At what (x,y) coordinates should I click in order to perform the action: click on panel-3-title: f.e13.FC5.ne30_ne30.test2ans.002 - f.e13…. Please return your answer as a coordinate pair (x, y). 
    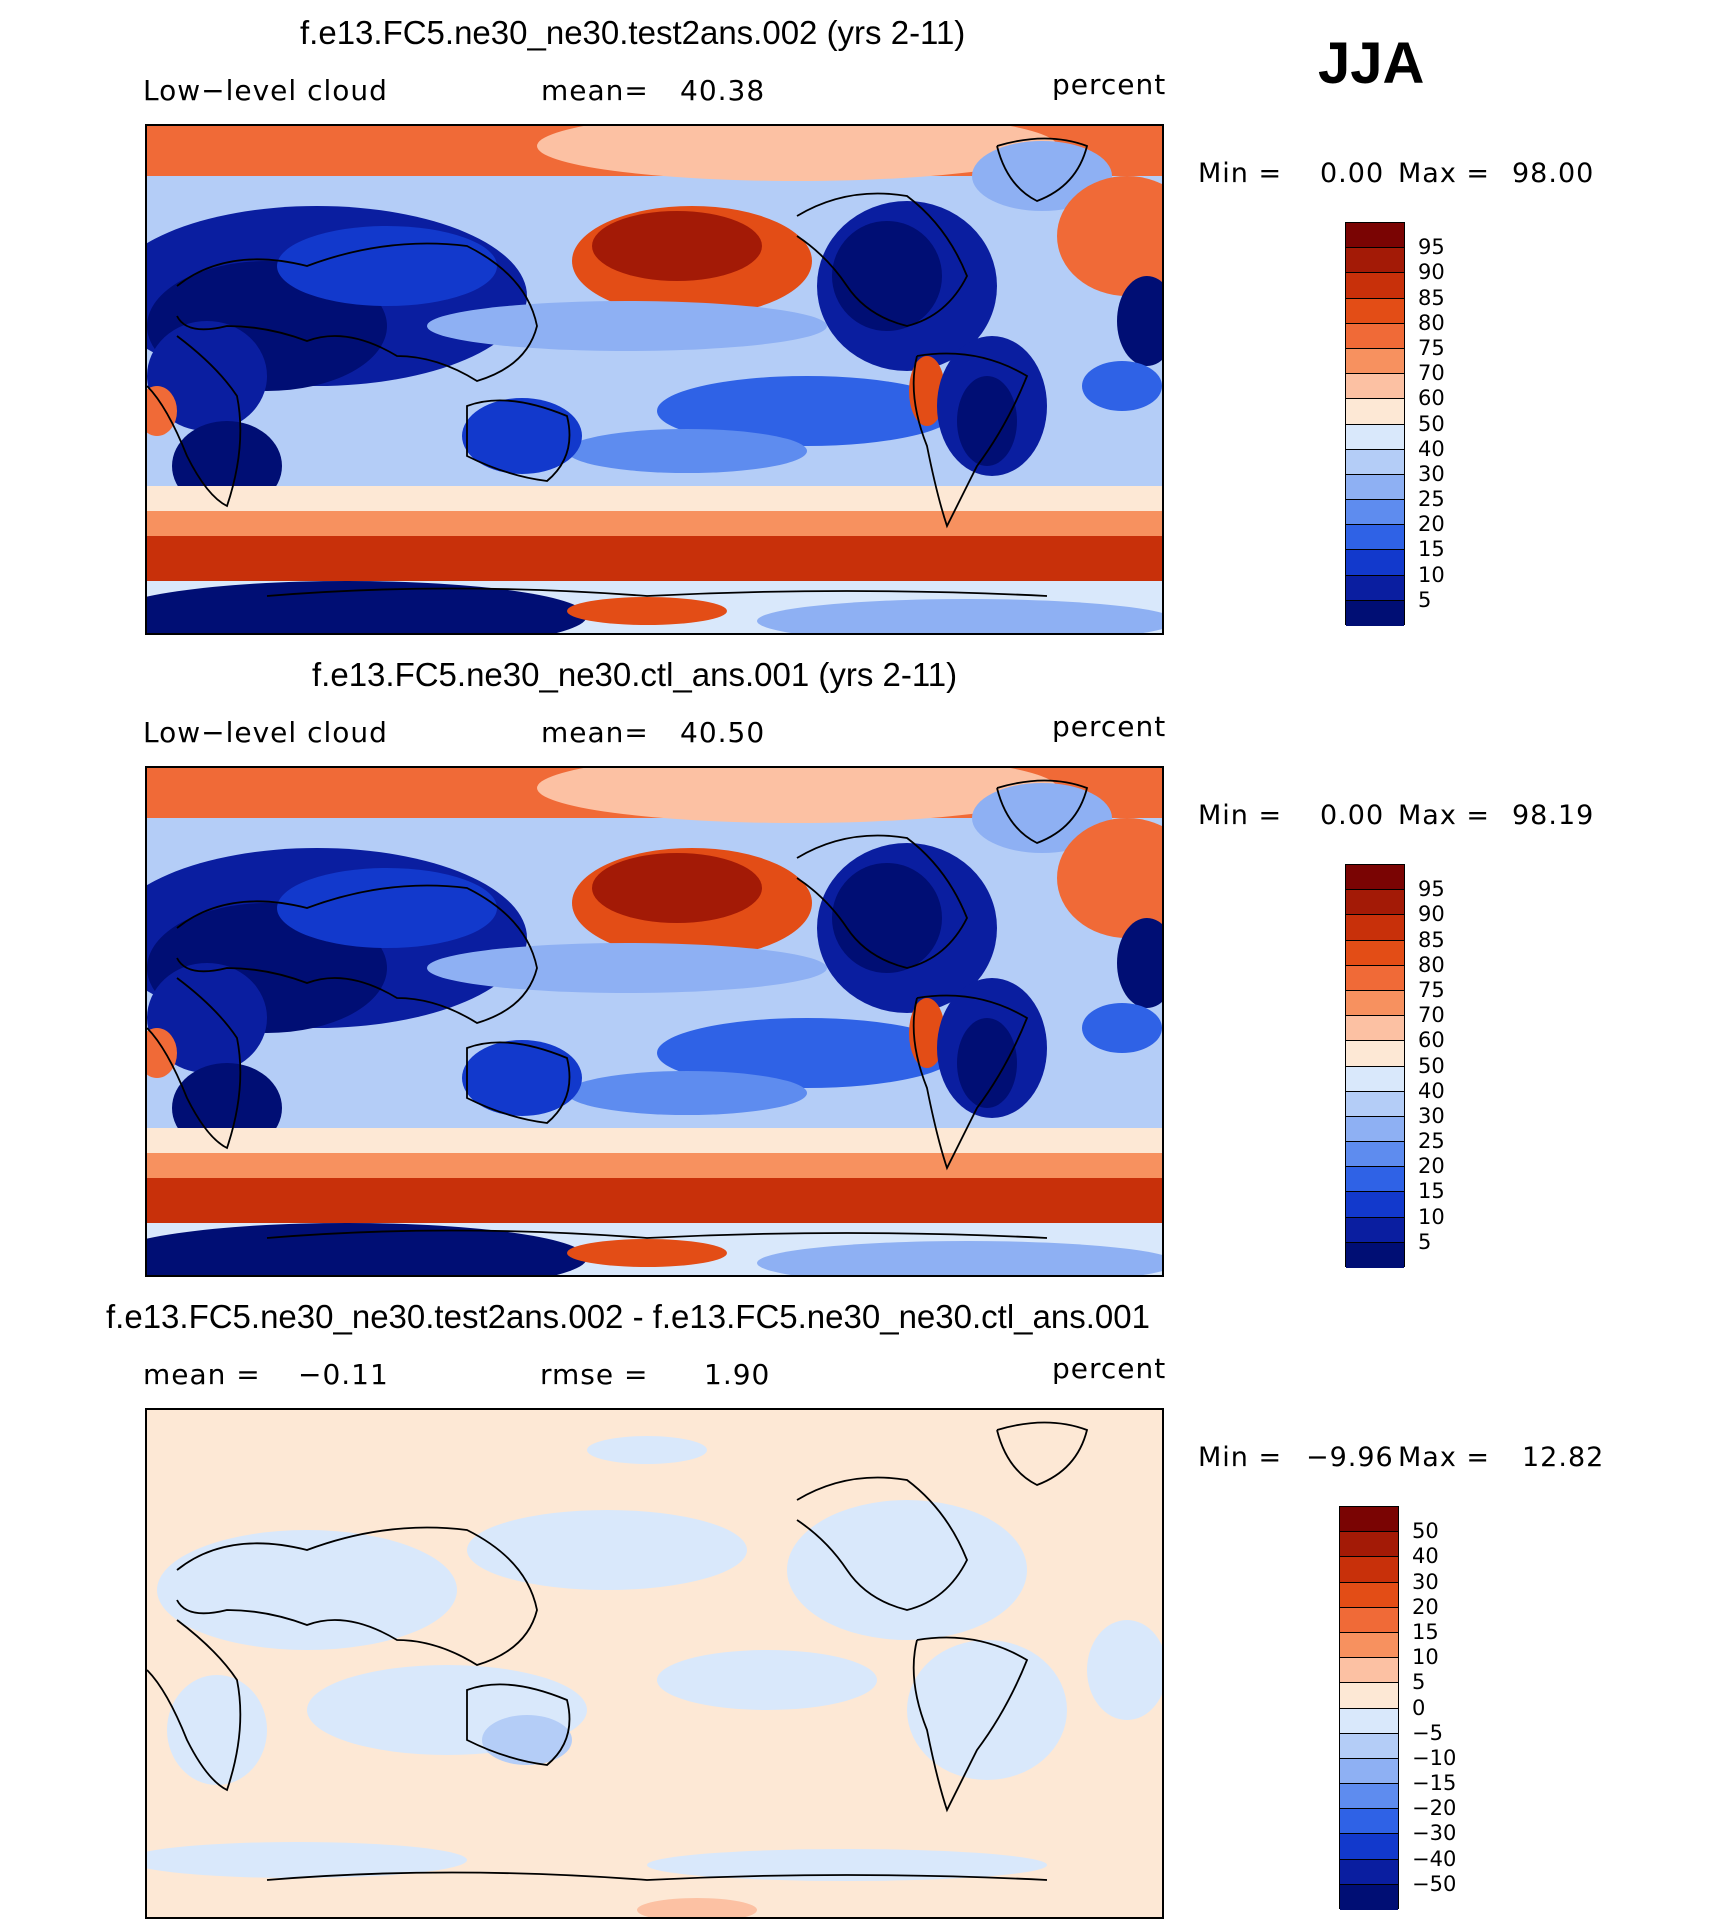
    Looking at the image, I should click on (628, 1316).